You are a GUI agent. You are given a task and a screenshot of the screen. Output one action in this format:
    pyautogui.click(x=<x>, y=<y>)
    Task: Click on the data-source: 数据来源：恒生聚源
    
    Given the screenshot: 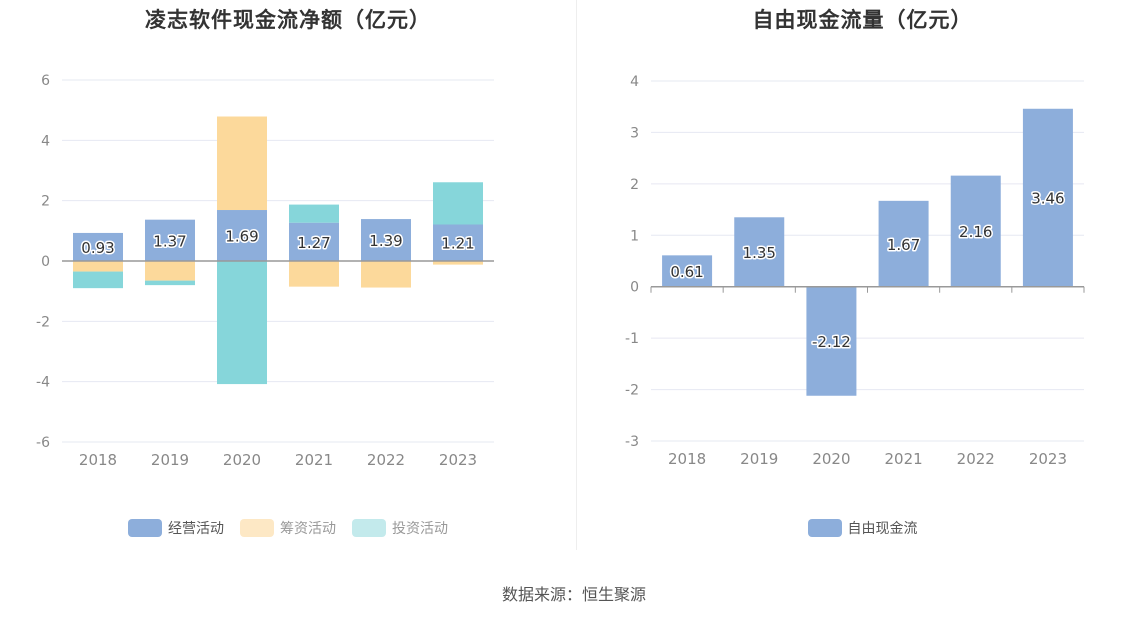 What is the action you would take?
    pyautogui.click(x=573, y=594)
    